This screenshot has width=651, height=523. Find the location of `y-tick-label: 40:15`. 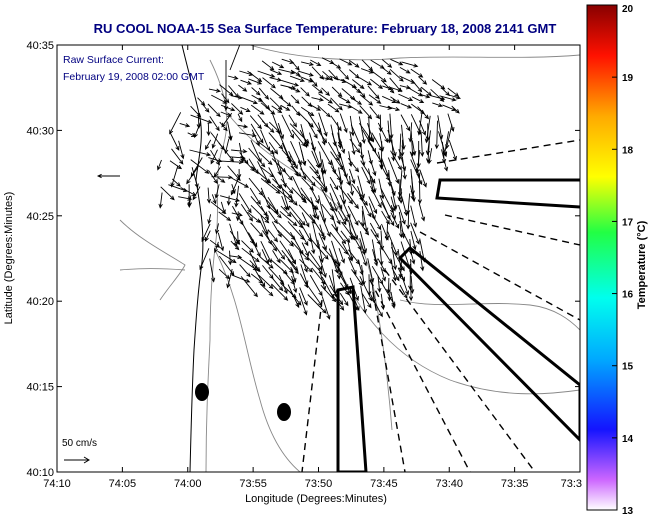

y-tick-label: 40:15 is located at coordinates (40, 388).